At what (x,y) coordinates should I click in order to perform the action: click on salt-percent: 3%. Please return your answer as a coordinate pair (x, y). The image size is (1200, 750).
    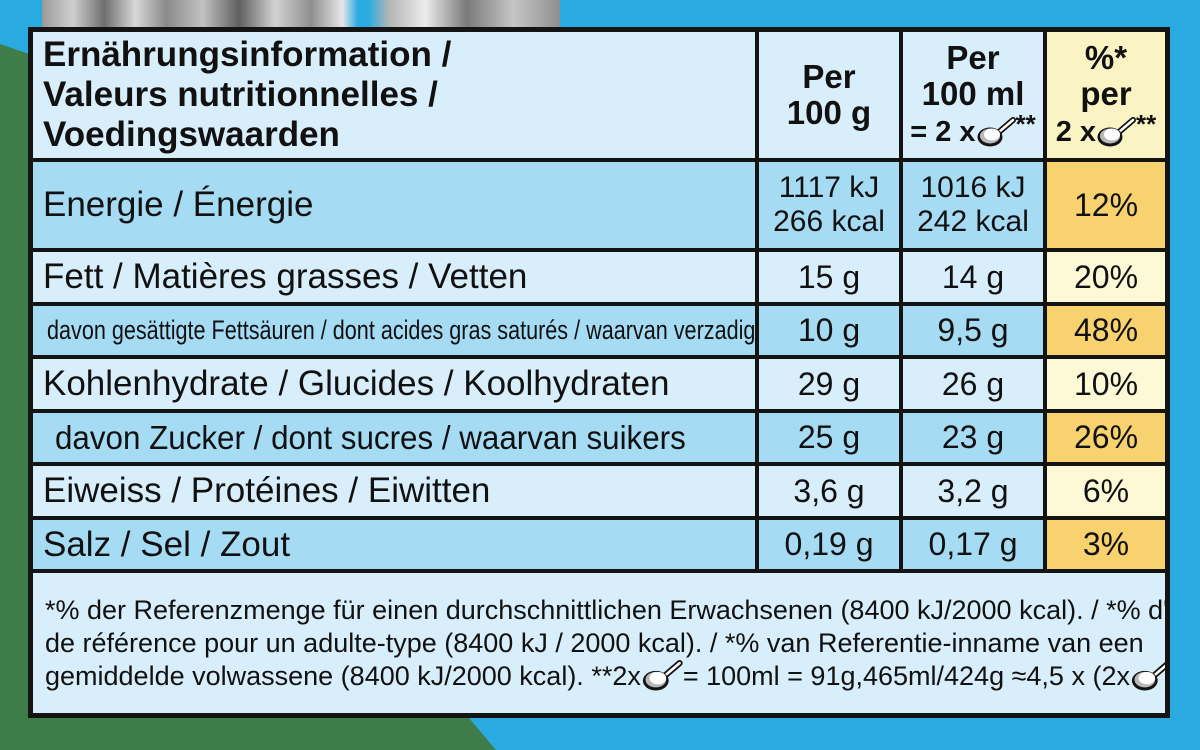
    Looking at the image, I should click on (1106, 544).